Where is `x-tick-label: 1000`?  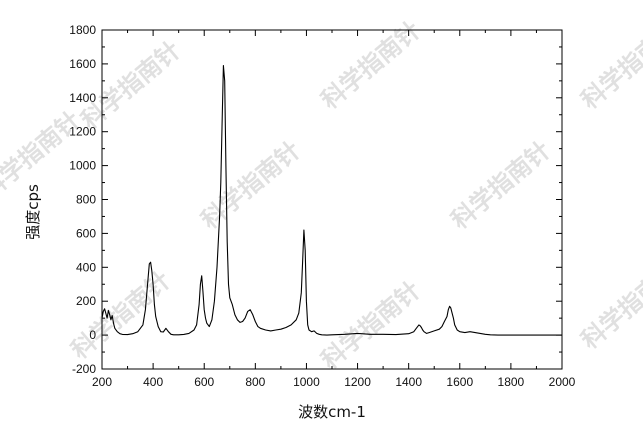 x-tick-label: 1000 is located at coordinates (306, 382).